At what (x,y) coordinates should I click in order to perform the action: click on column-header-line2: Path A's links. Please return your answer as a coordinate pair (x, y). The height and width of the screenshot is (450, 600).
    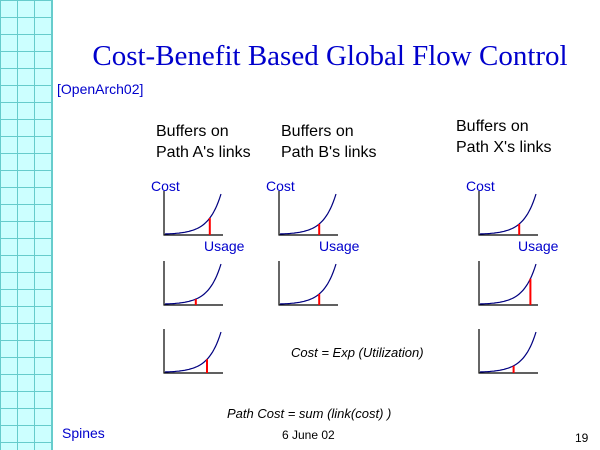
    Looking at the image, I should click on (203, 152).